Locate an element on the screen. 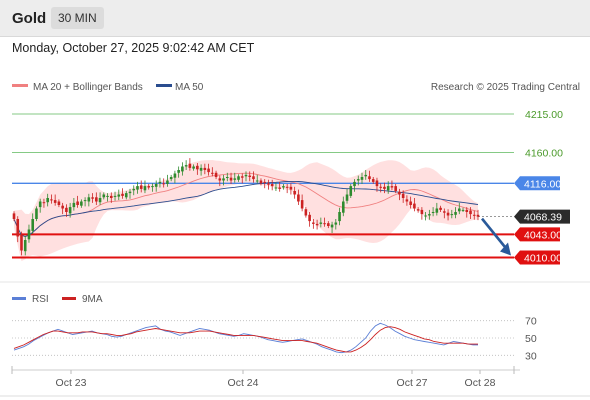 Image resolution: width=590 pixels, height=400 pixels. last-price-tag is located at coordinates (542, 216).